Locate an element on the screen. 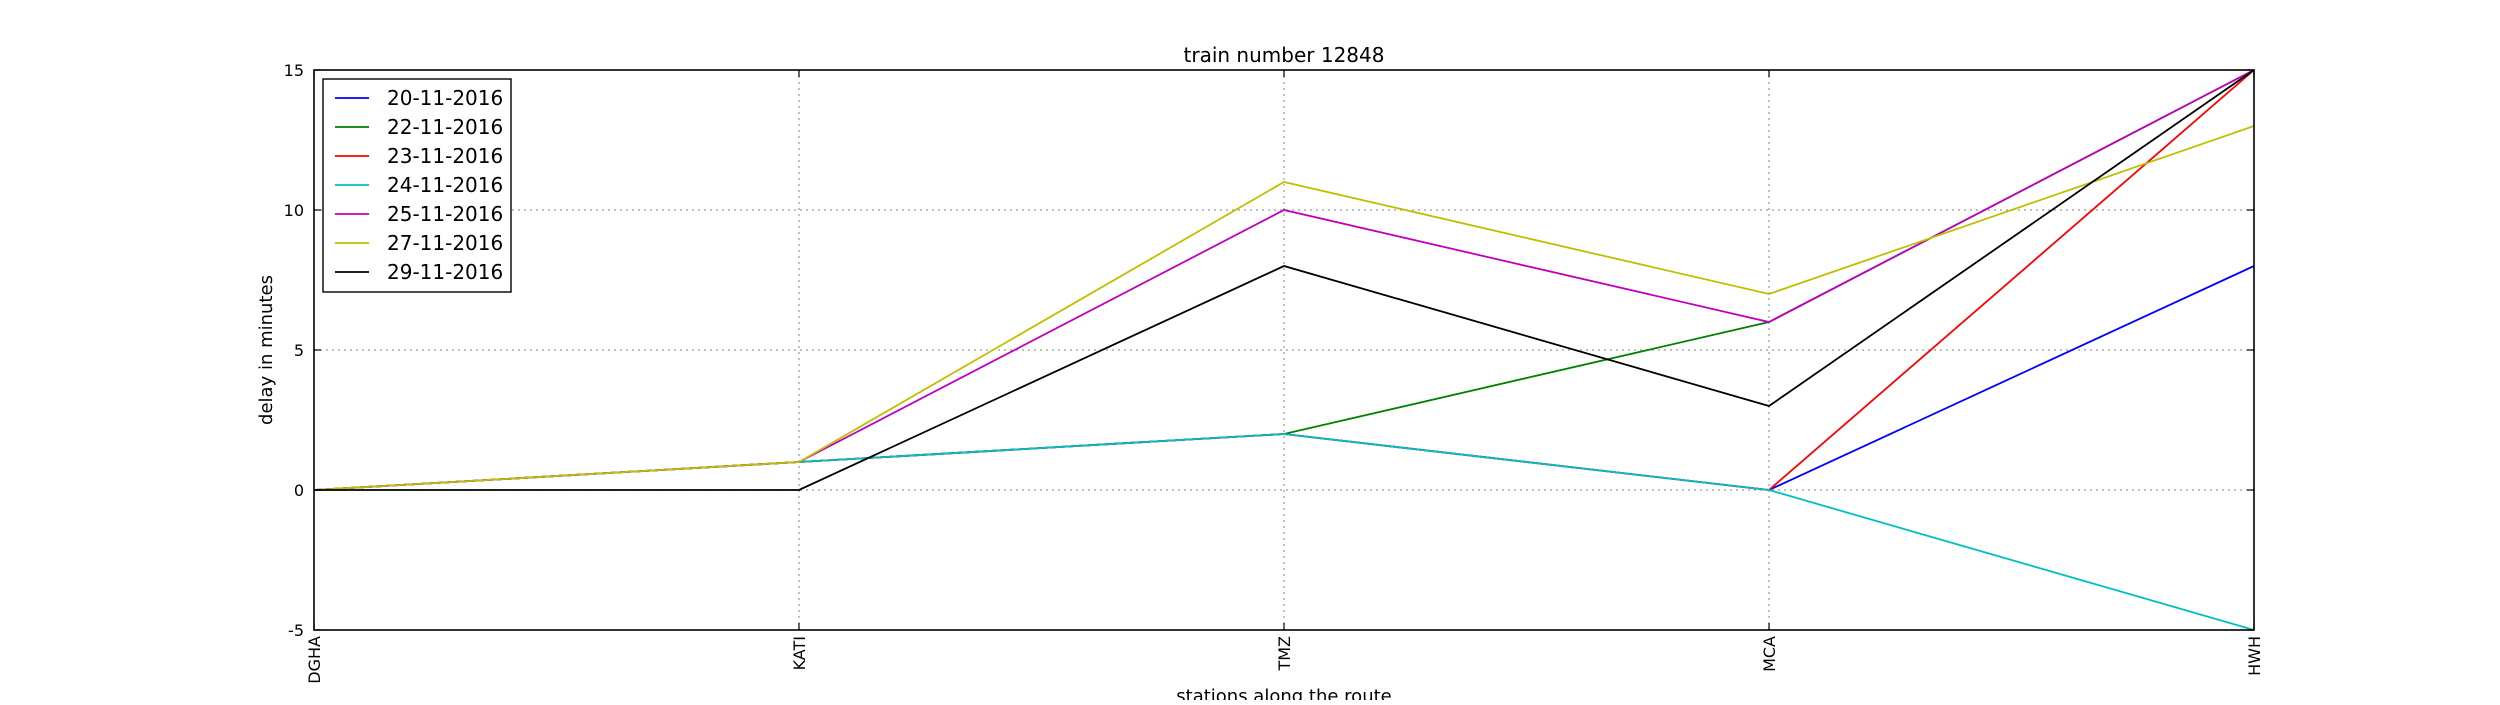 The image size is (2500, 705). y-tick-label: 5 is located at coordinates (299, 350).